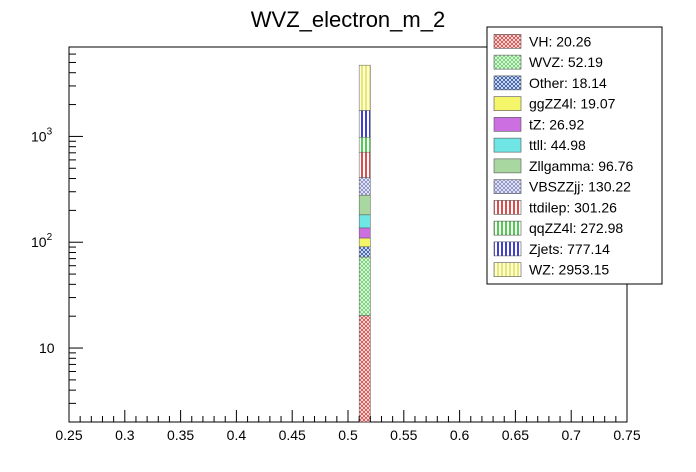 This screenshot has width=696, height=472. Describe the element at coordinates (573, 207) in the screenshot. I see `legend-label: ttdilep: 301.26` at that location.